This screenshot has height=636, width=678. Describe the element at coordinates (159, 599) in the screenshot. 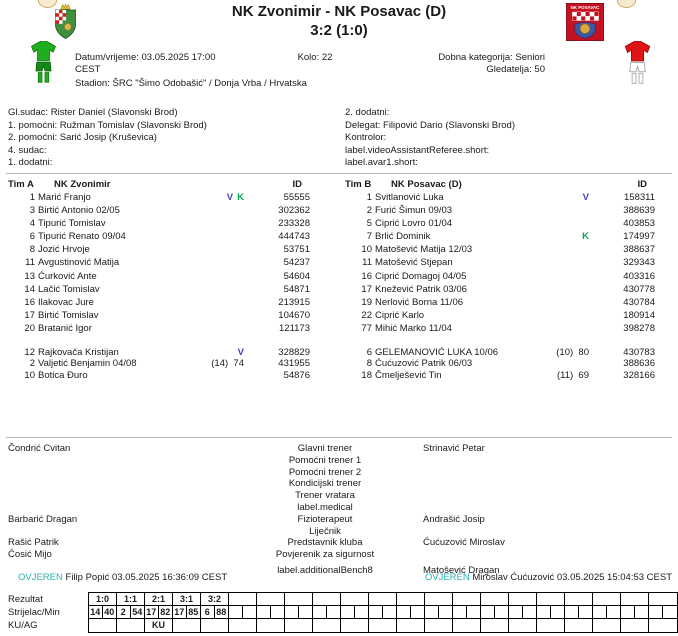

I see `result-cell: 2:1` at that location.